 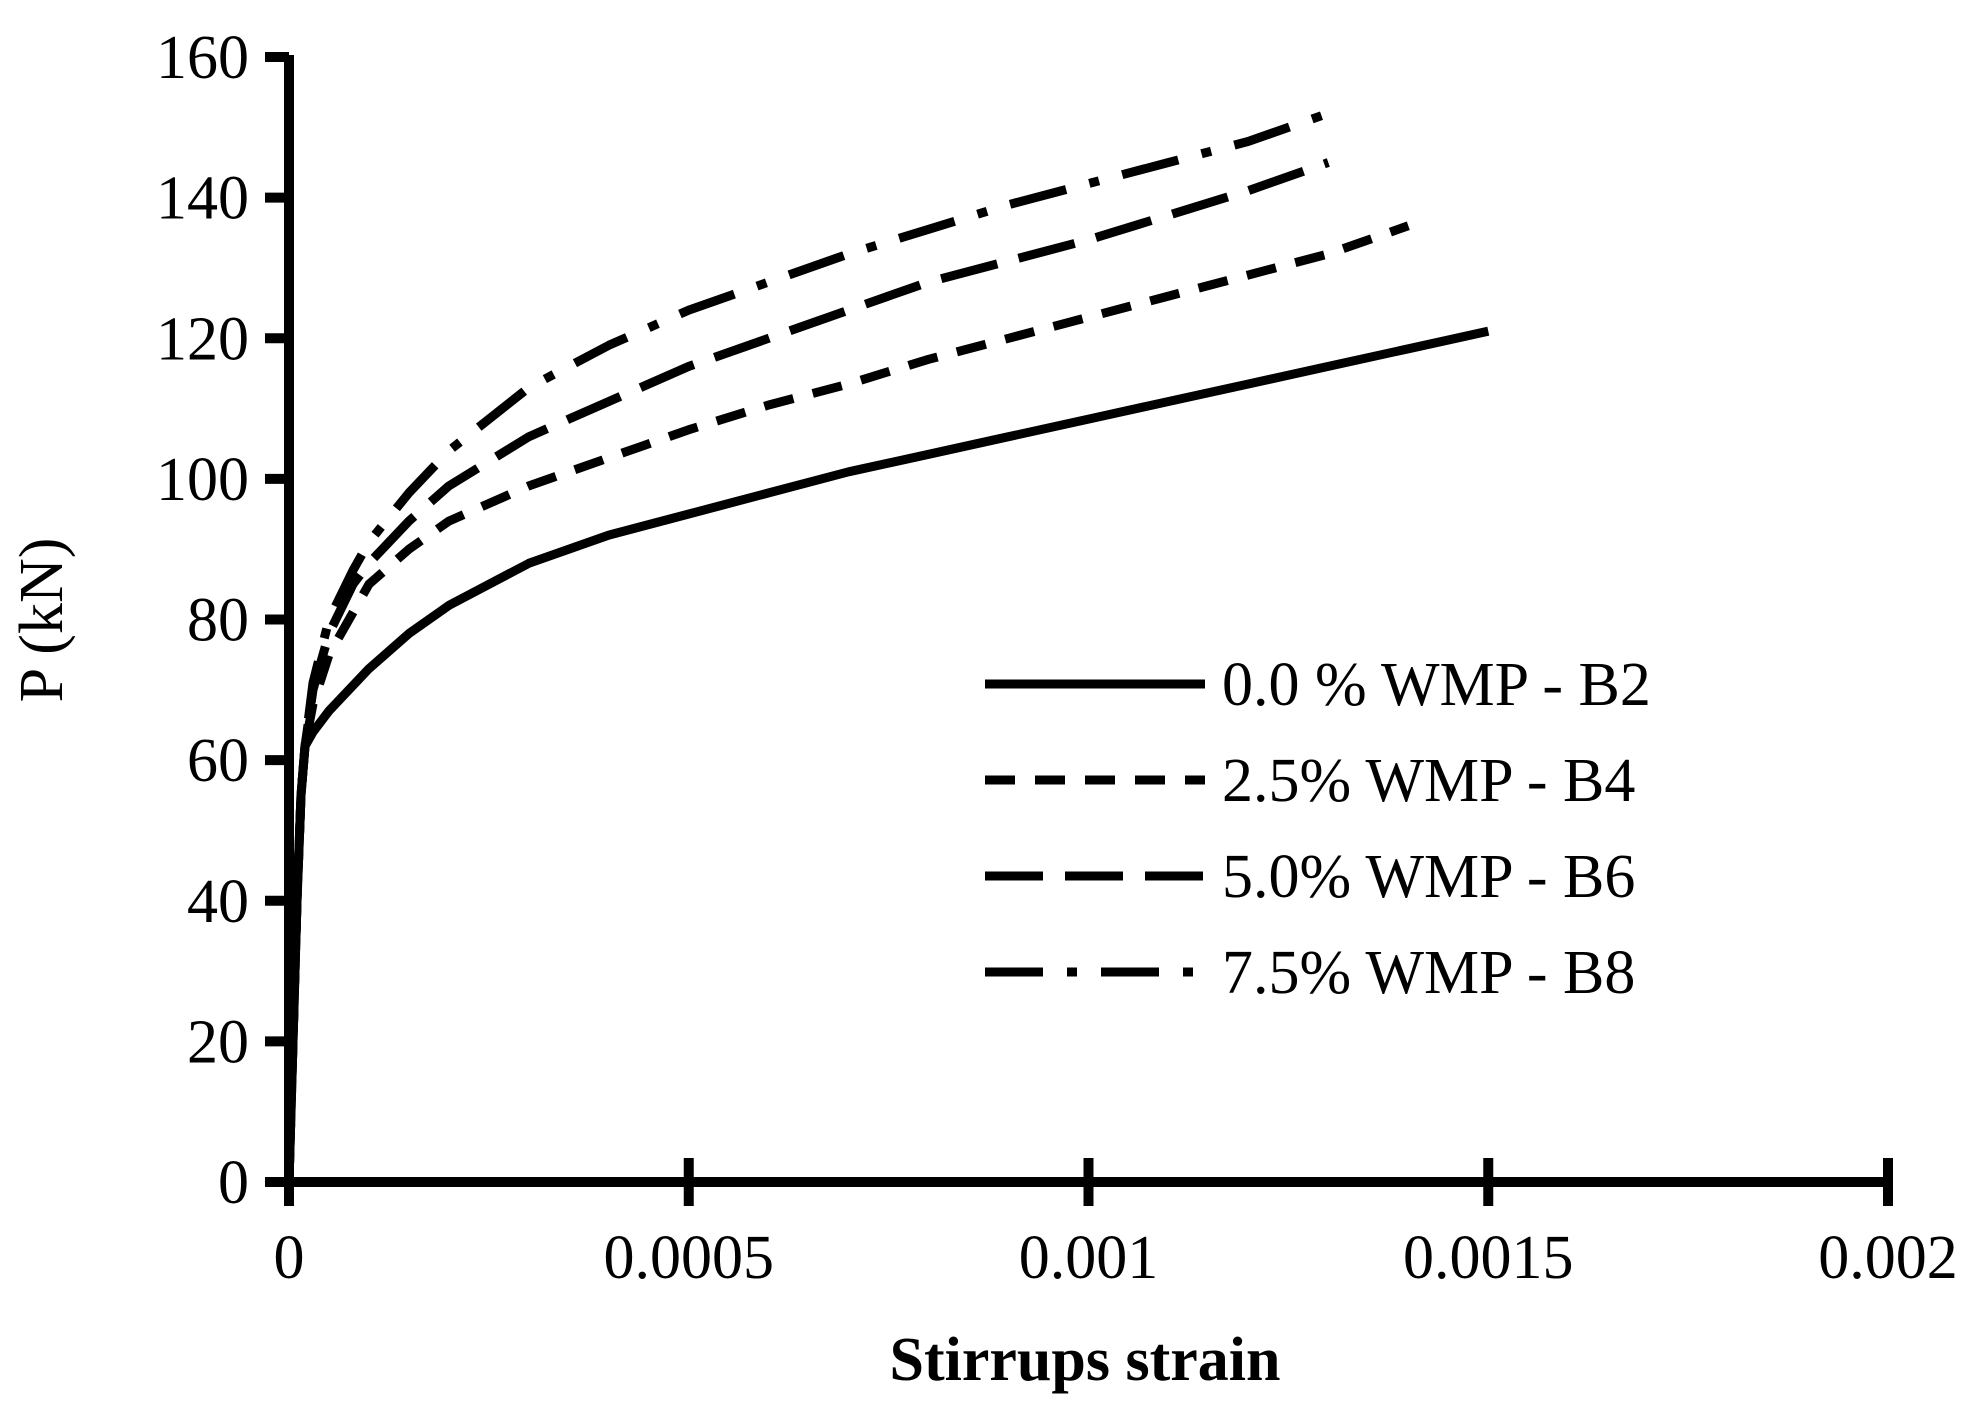 What do you see at coordinates (202, 339) in the screenshot?
I see `y-tick-label: 120` at bounding box center [202, 339].